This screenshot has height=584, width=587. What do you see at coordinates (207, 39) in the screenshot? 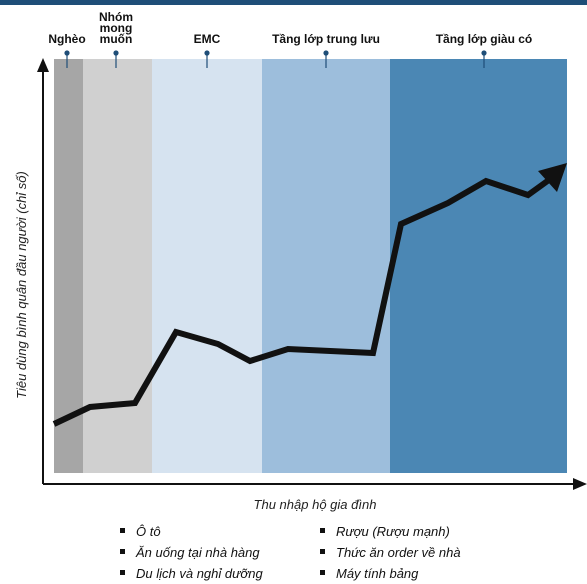
I see `segment-label-2: EMC` at bounding box center [207, 39].